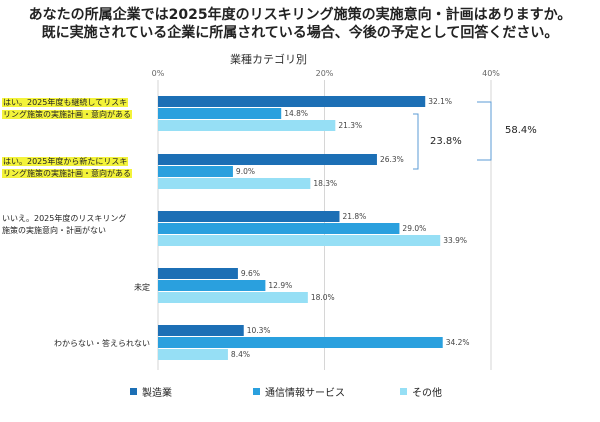 Image resolution: width=600 pixels, height=422 pixels. I want to click on value-label: 21.8%, so click(354, 216).